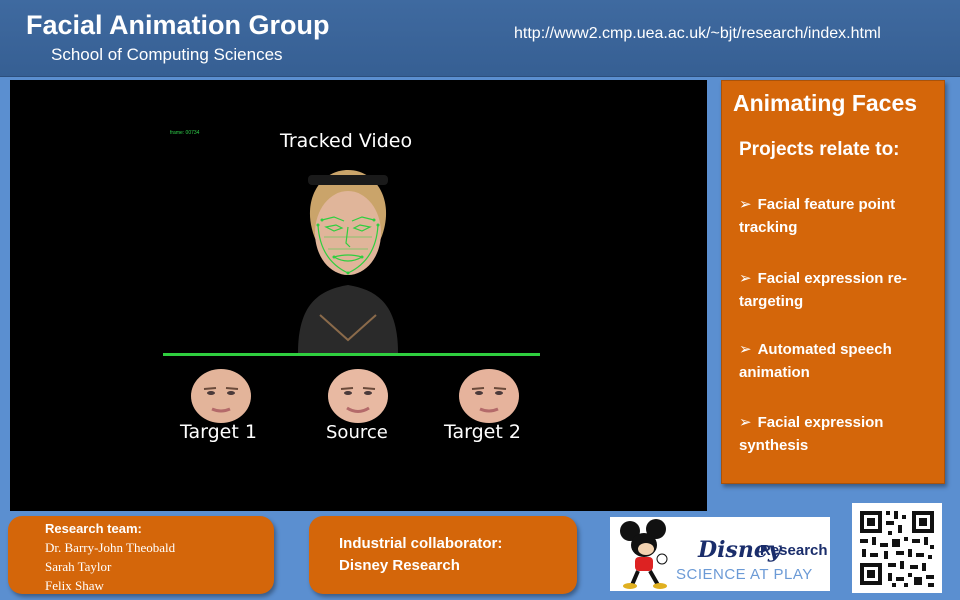 This screenshot has width=960, height=600. Describe the element at coordinates (110, 547) in the screenshot. I see `team-member: Dr. Barry-John Theobald` at that location.